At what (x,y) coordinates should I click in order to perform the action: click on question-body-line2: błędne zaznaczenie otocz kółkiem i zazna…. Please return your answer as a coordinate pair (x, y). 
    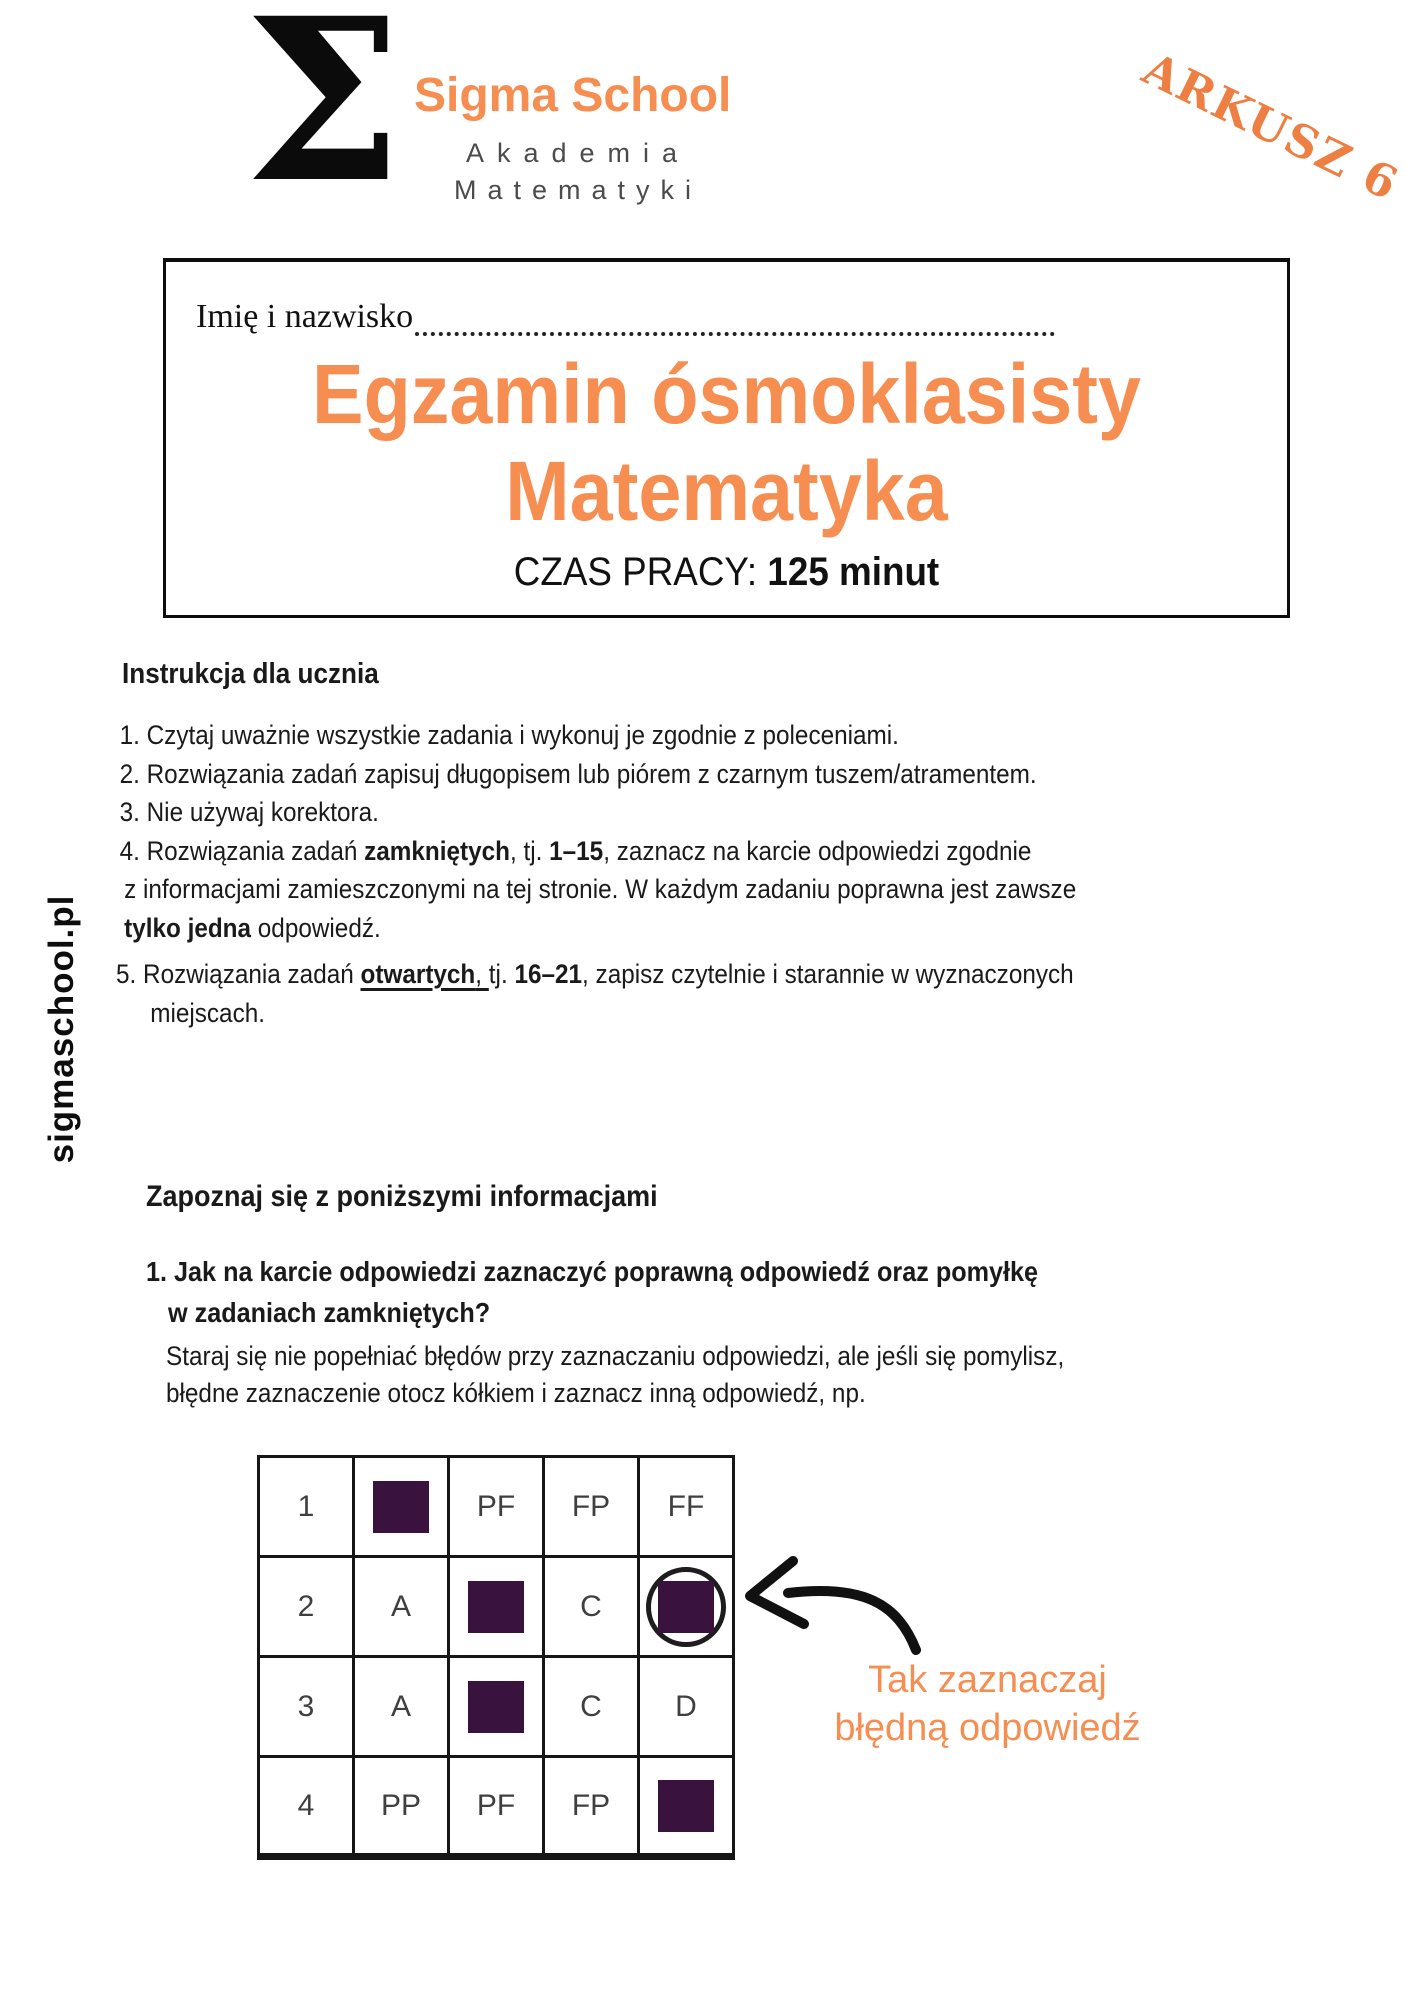
    Looking at the image, I should click on (516, 1393).